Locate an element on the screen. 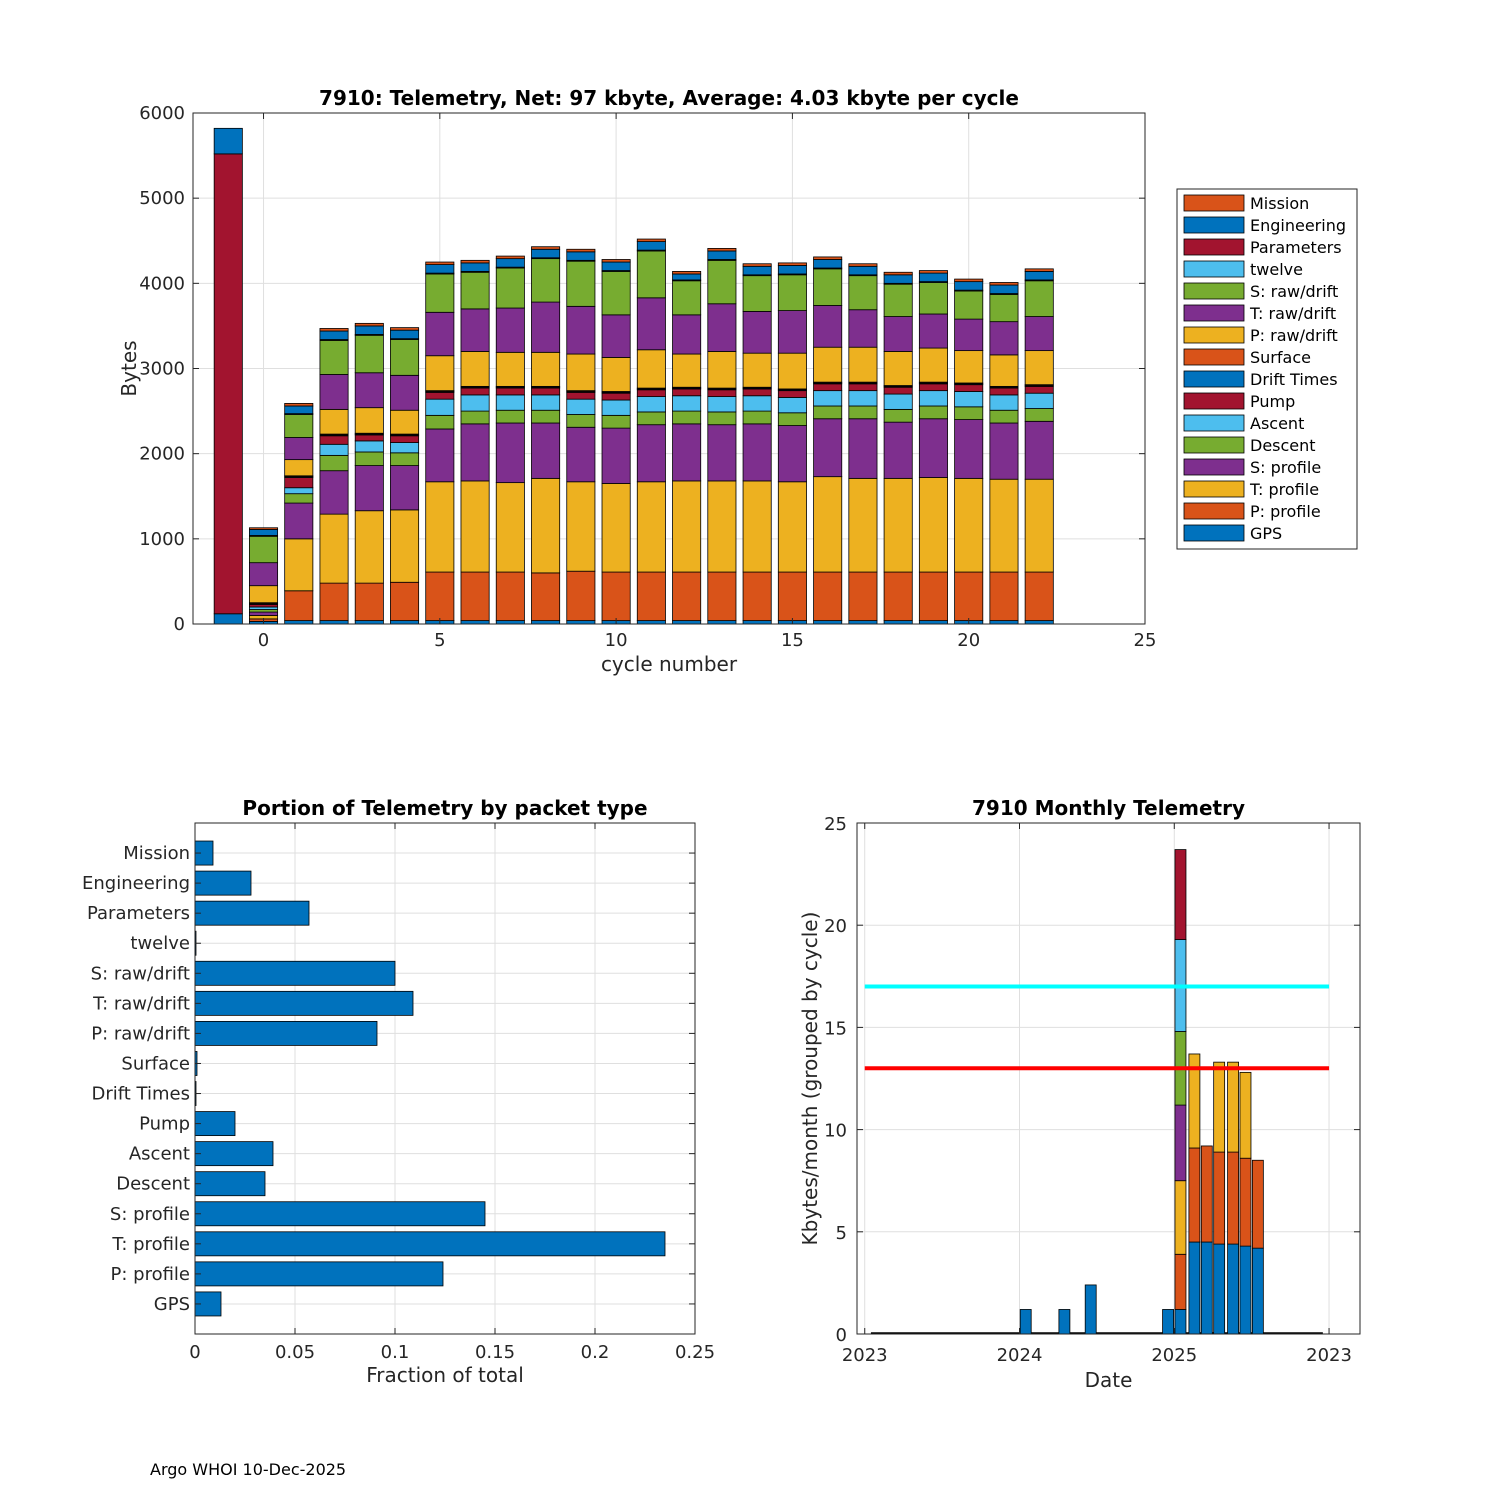  plot2-xtick-label: 0.25 is located at coordinates (695, 1352).